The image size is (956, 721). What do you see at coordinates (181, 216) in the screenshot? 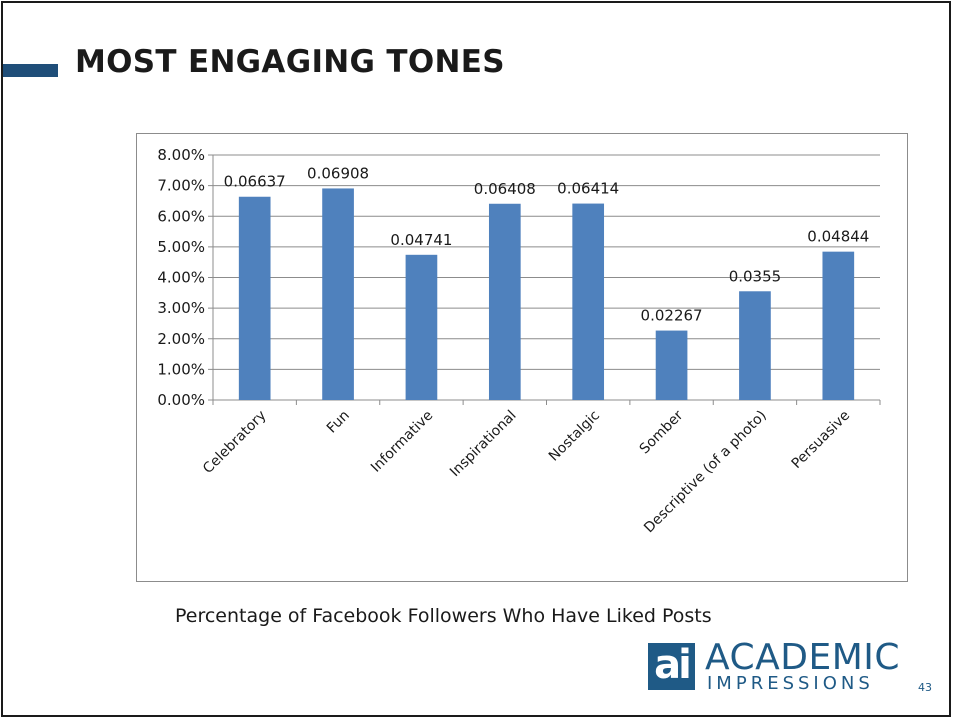
I see `y-tick-label: 6.00%` at bounding box center [181, 216].